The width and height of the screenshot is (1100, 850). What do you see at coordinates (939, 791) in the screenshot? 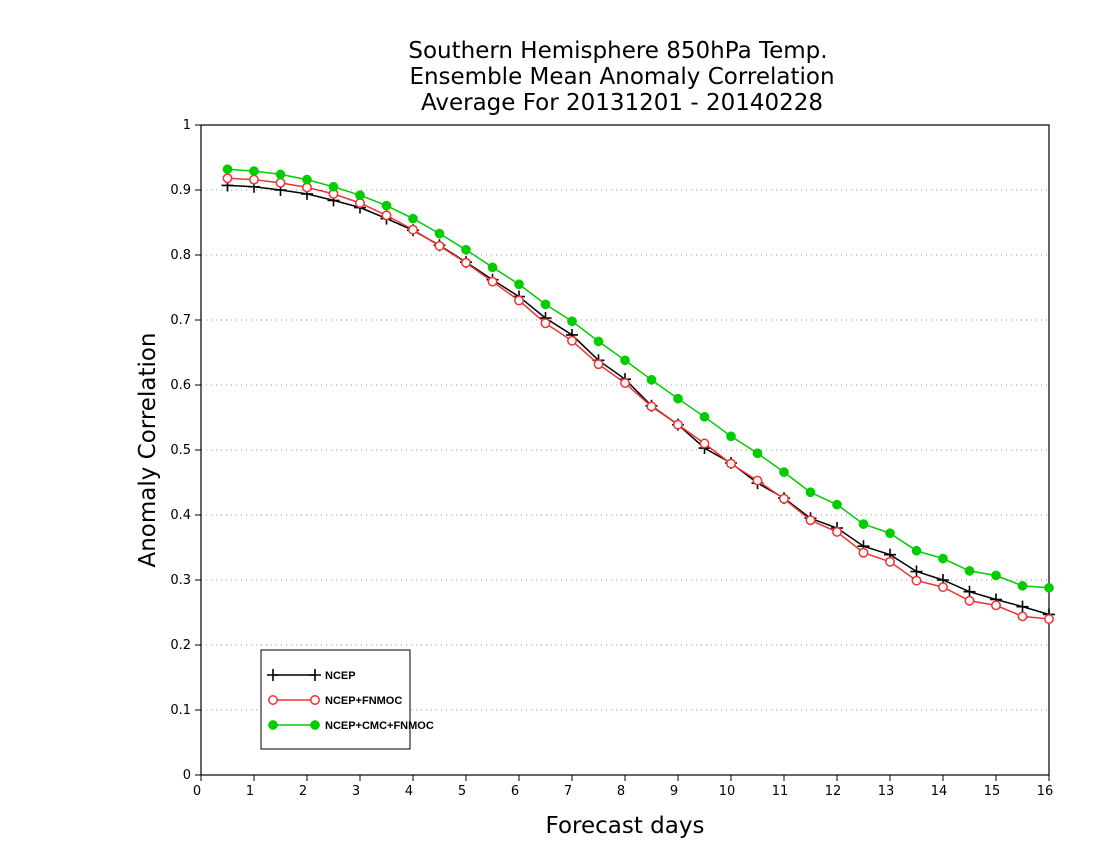
I see `x-tick-label-14: 14` at bounding box center [939, 791].